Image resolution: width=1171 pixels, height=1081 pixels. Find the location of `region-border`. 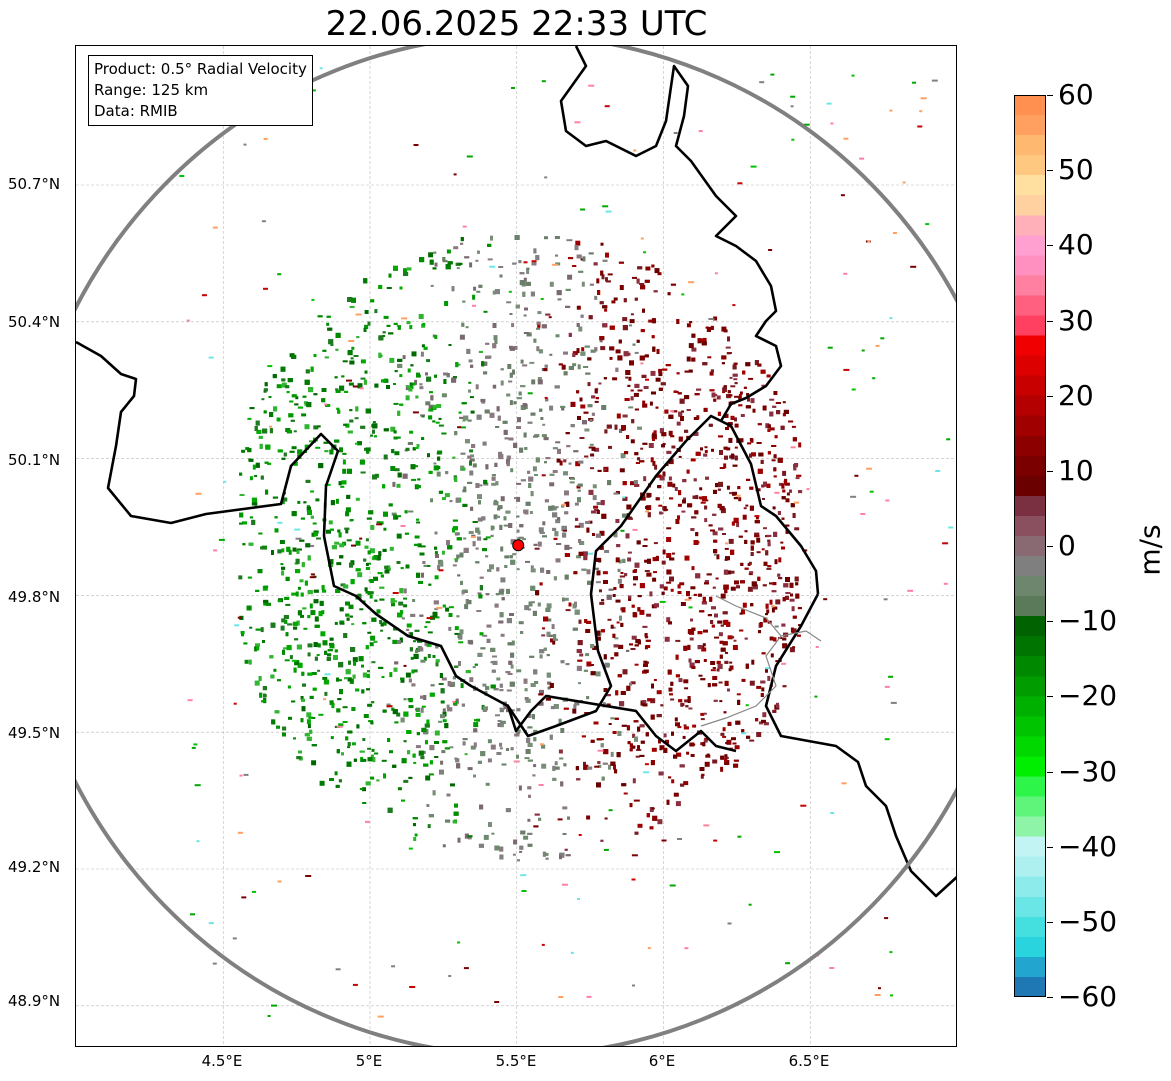

region-border is located at coordinates (741, 661).